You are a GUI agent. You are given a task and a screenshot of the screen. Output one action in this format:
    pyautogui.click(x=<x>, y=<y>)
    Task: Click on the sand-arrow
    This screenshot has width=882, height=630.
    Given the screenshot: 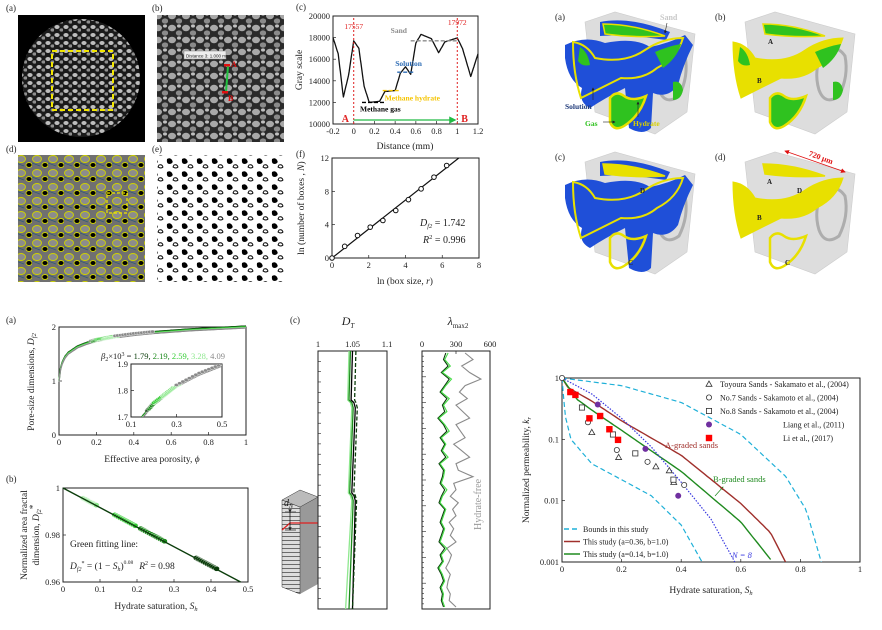 What is the action you would take?
    pyautogui.click(x=665, y=28)
    